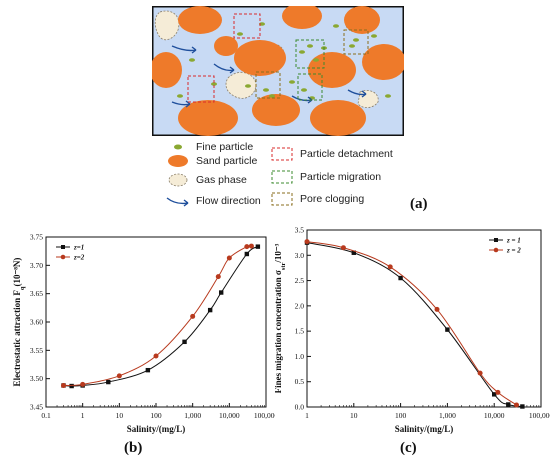  What do you see at coordinates (36, 293) in the screenshot?
I see `y-tick-label: 3.65` at bounding box center [36, 293].